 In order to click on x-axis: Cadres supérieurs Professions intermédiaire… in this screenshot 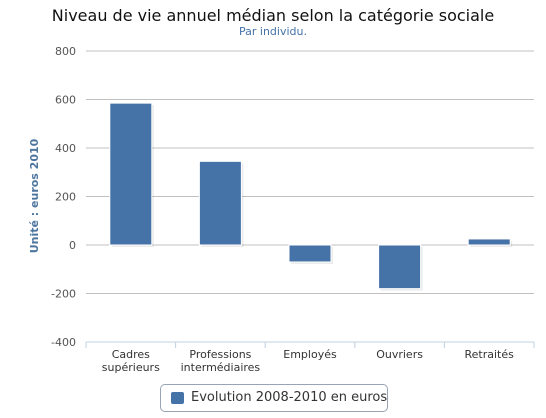, I will do `click(310, 357)`.